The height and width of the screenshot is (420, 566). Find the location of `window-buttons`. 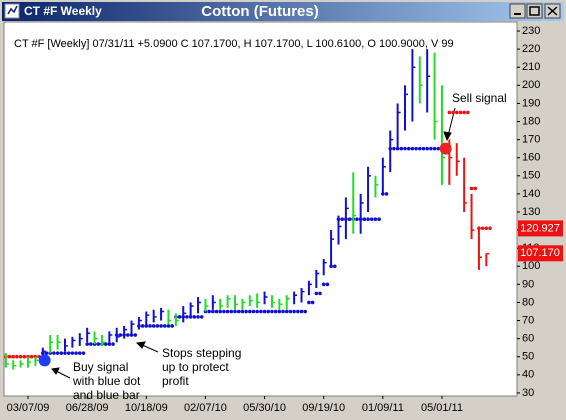

window-buttons is located at coordinates (535, 11).